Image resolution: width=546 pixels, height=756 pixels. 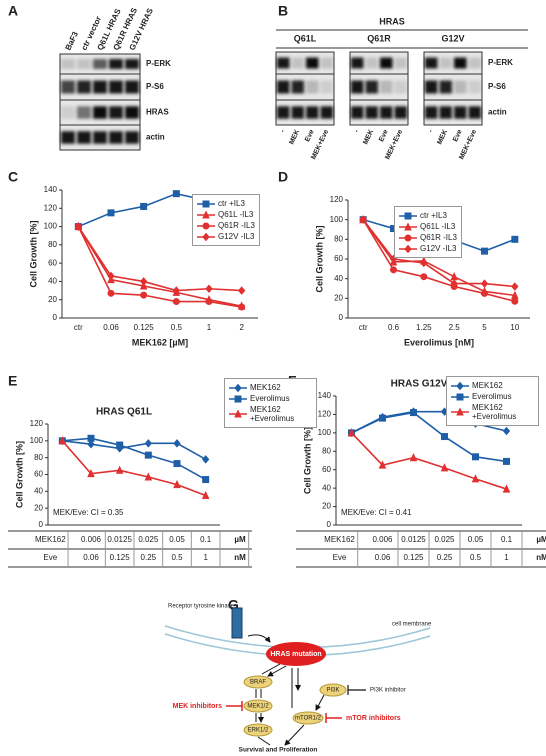 What do you see at coordinates (452, 38) in the screenshot?
I see `group-label: G12V` at bounding box center [452, 38].